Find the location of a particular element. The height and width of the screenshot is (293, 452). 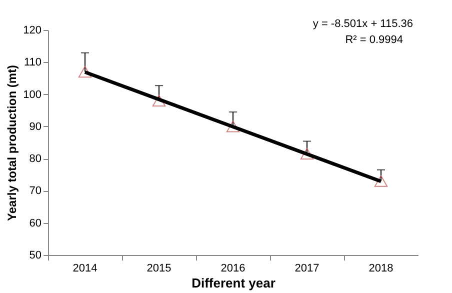

x-tick-label: 2014 is located at coordinates (85, 268).